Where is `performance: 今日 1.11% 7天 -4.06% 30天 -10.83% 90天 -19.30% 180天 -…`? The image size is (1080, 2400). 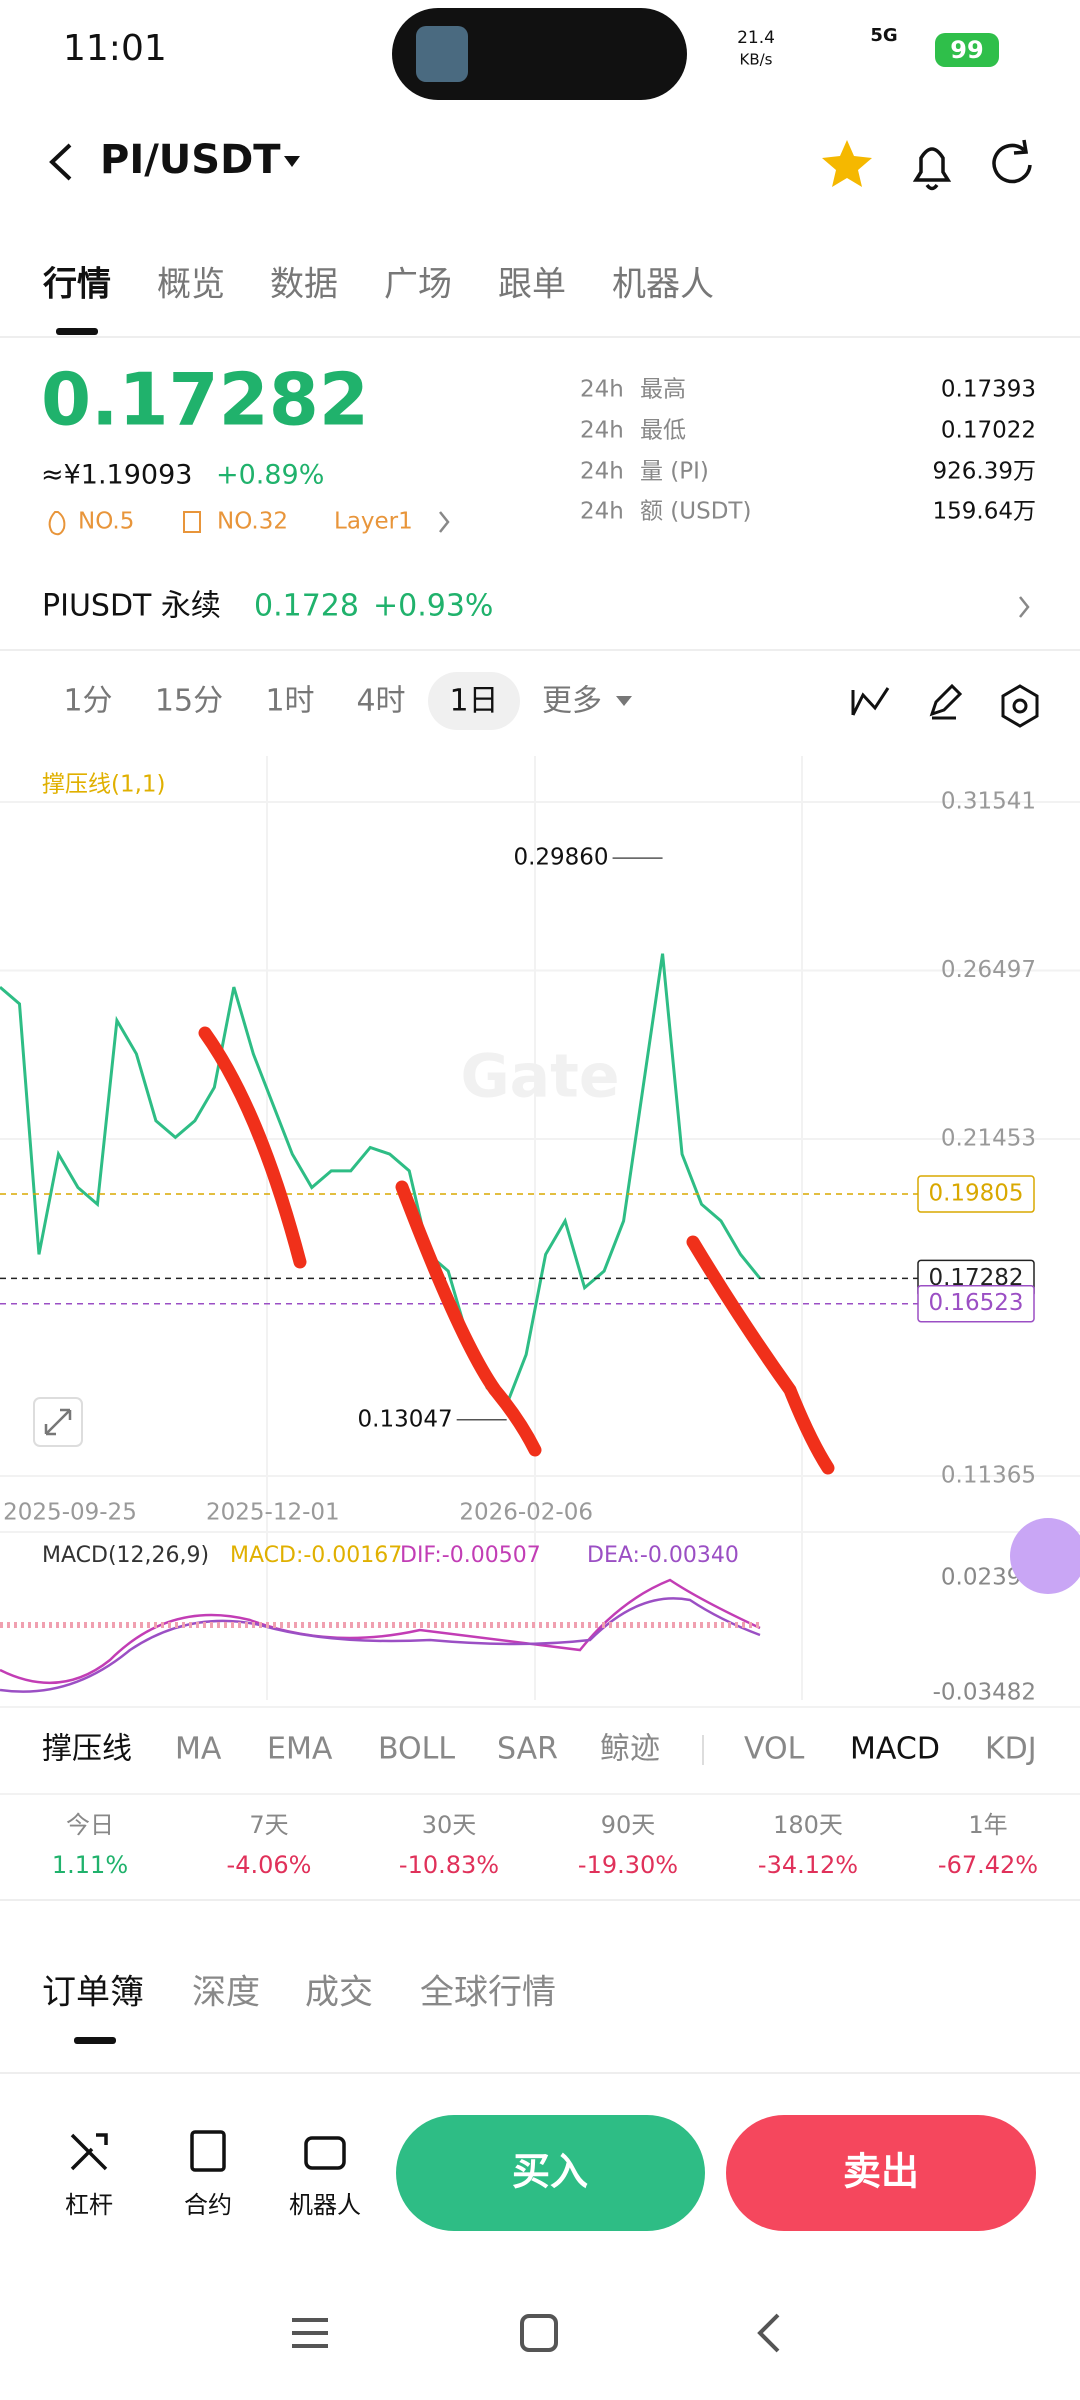
performance: 今日 1.11% 7天 -4.06% 30天 -10.83% 90天 -19.30% 180天 -… is located at coordinates (545, 1845).